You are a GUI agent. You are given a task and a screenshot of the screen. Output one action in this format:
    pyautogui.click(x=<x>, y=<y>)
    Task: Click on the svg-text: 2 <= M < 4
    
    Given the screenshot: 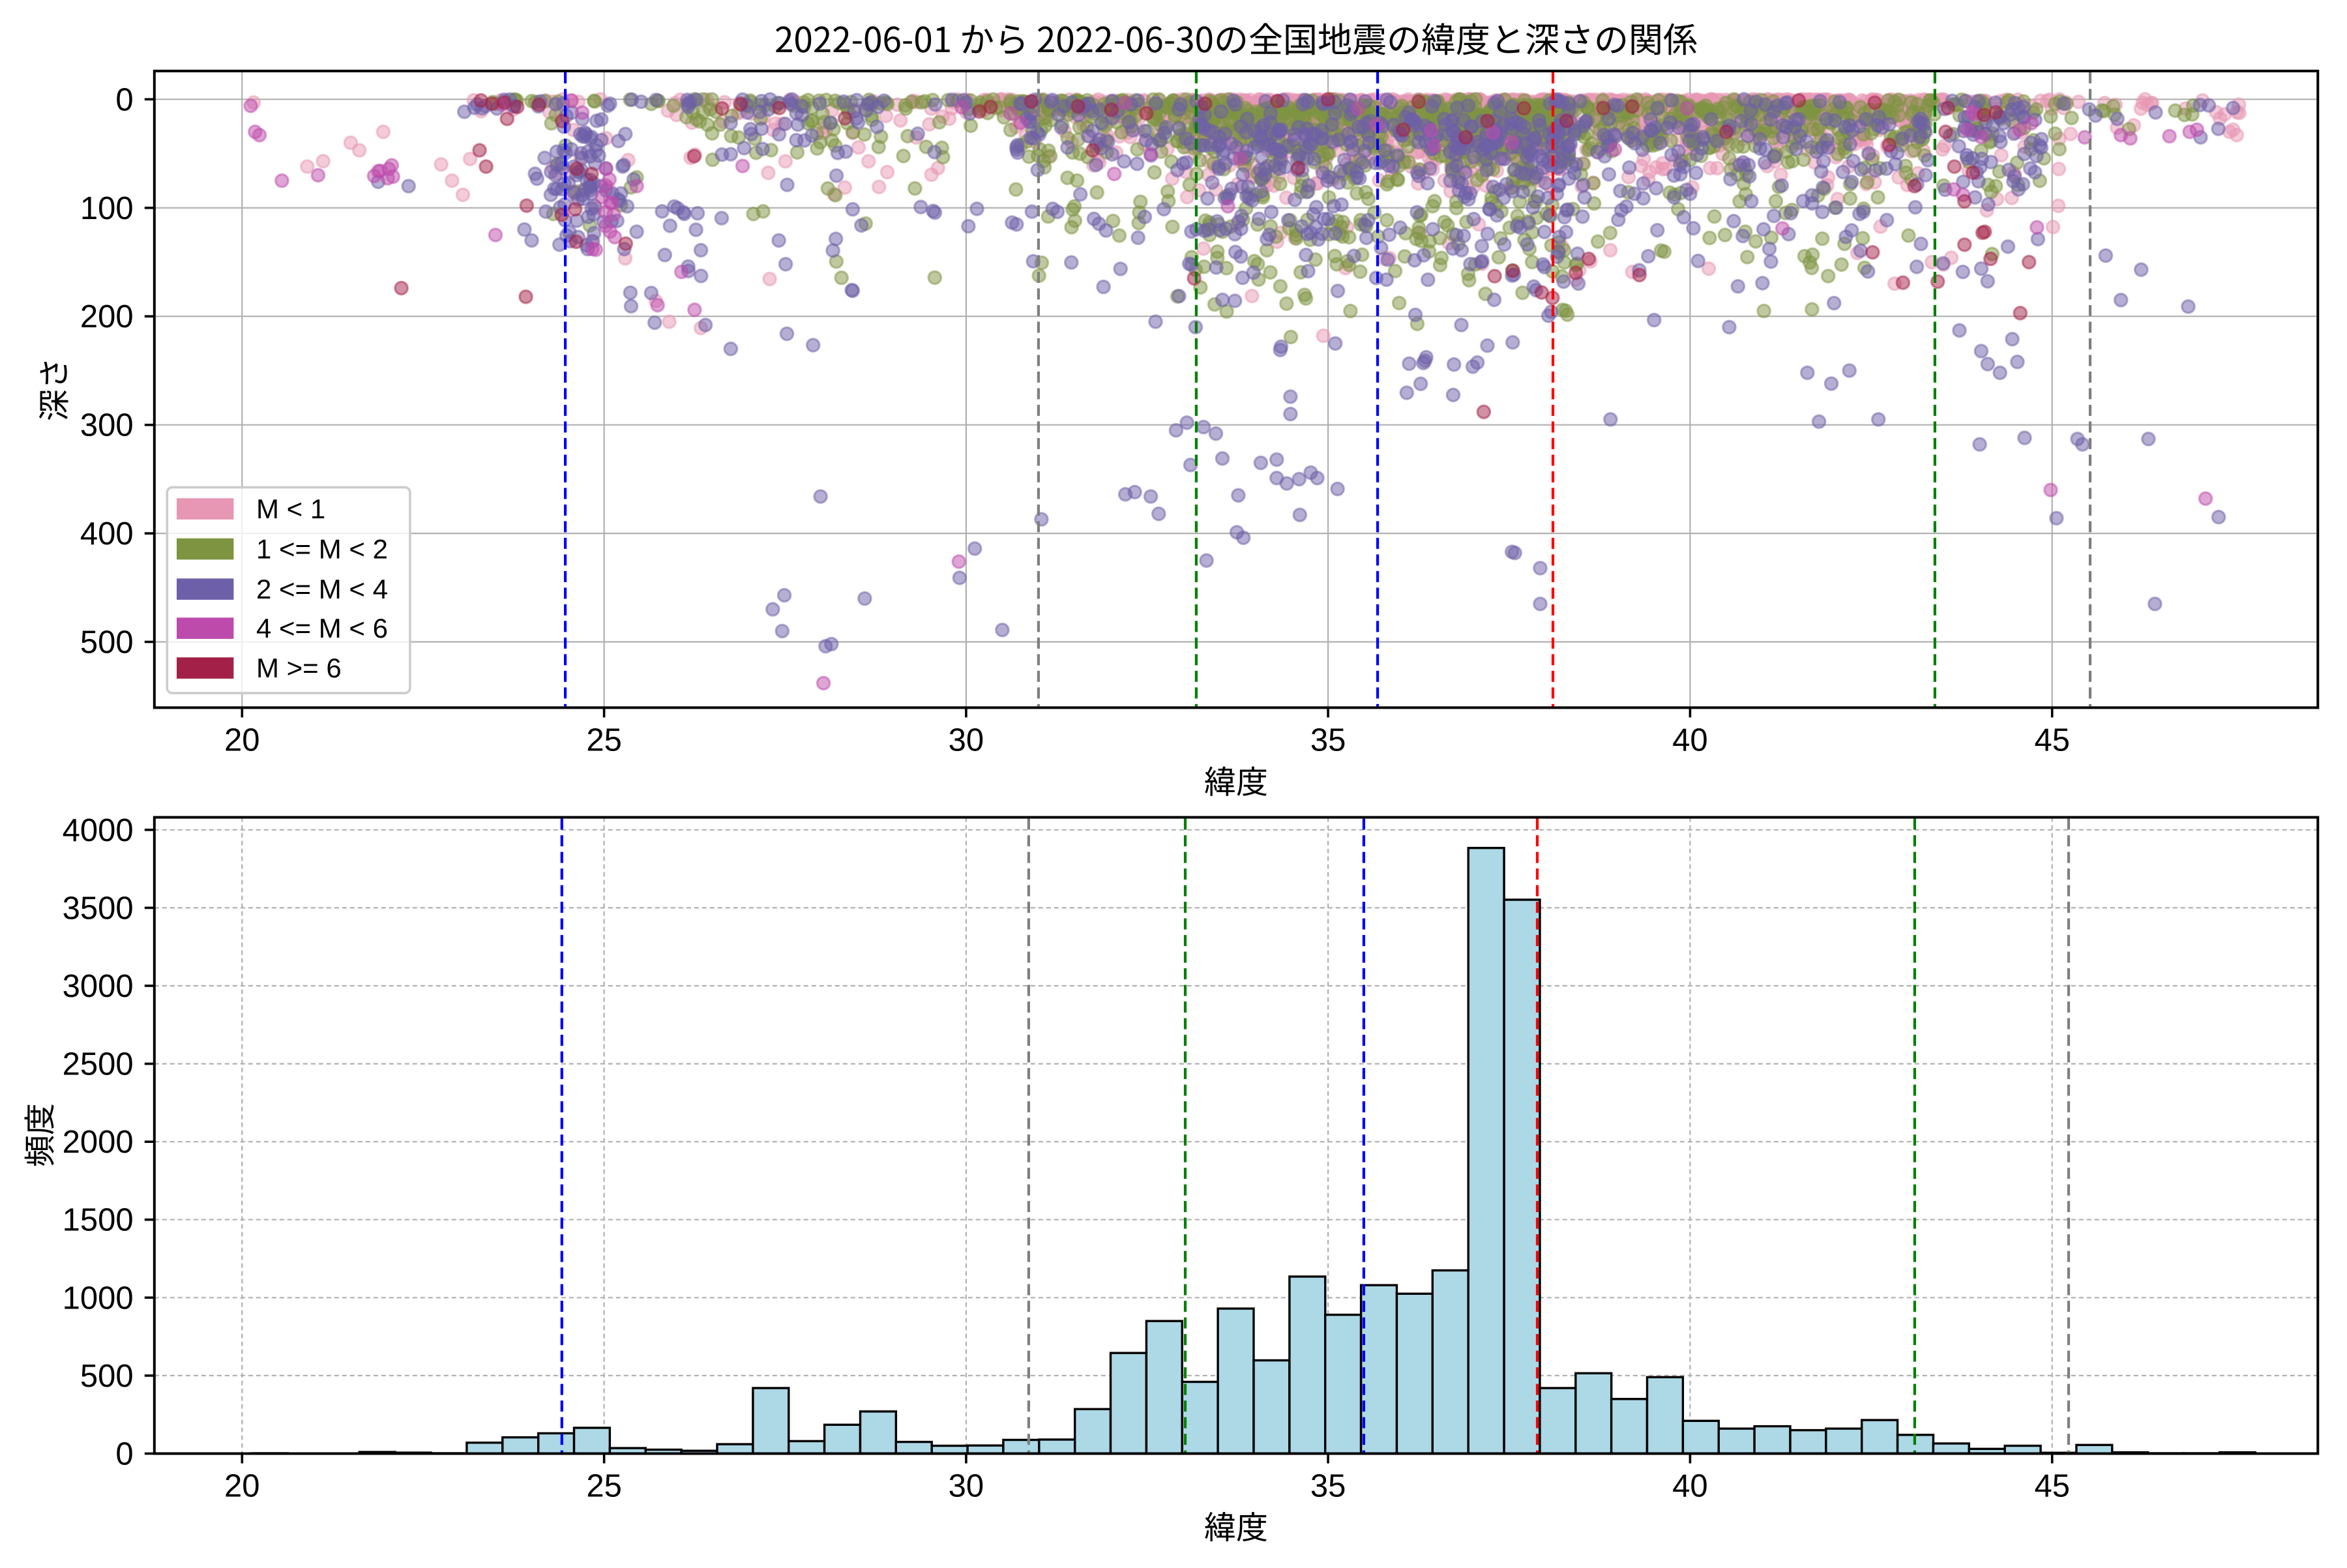 What is the action you would take?
    pyautogui.click(x=322, y=589)
    